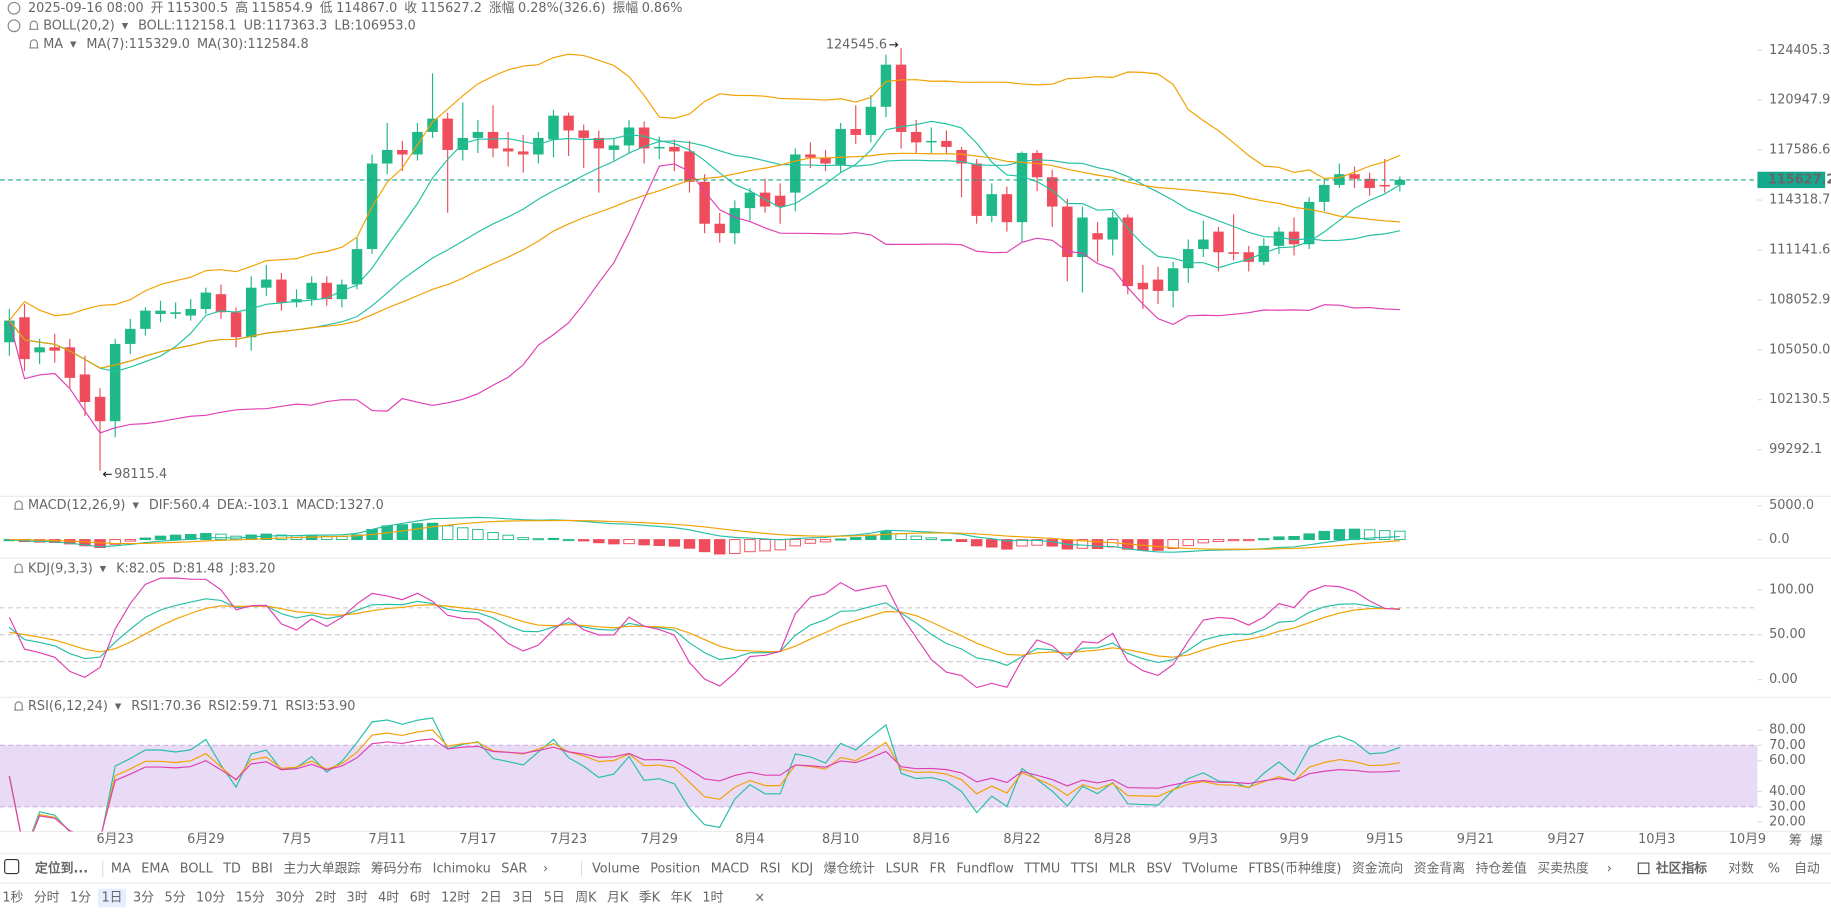 This screenshot has height=915, width=1831. Describe the element at coordinates (250, 898) in the screenshot. I see `toolbar-item: 15分` at that location.